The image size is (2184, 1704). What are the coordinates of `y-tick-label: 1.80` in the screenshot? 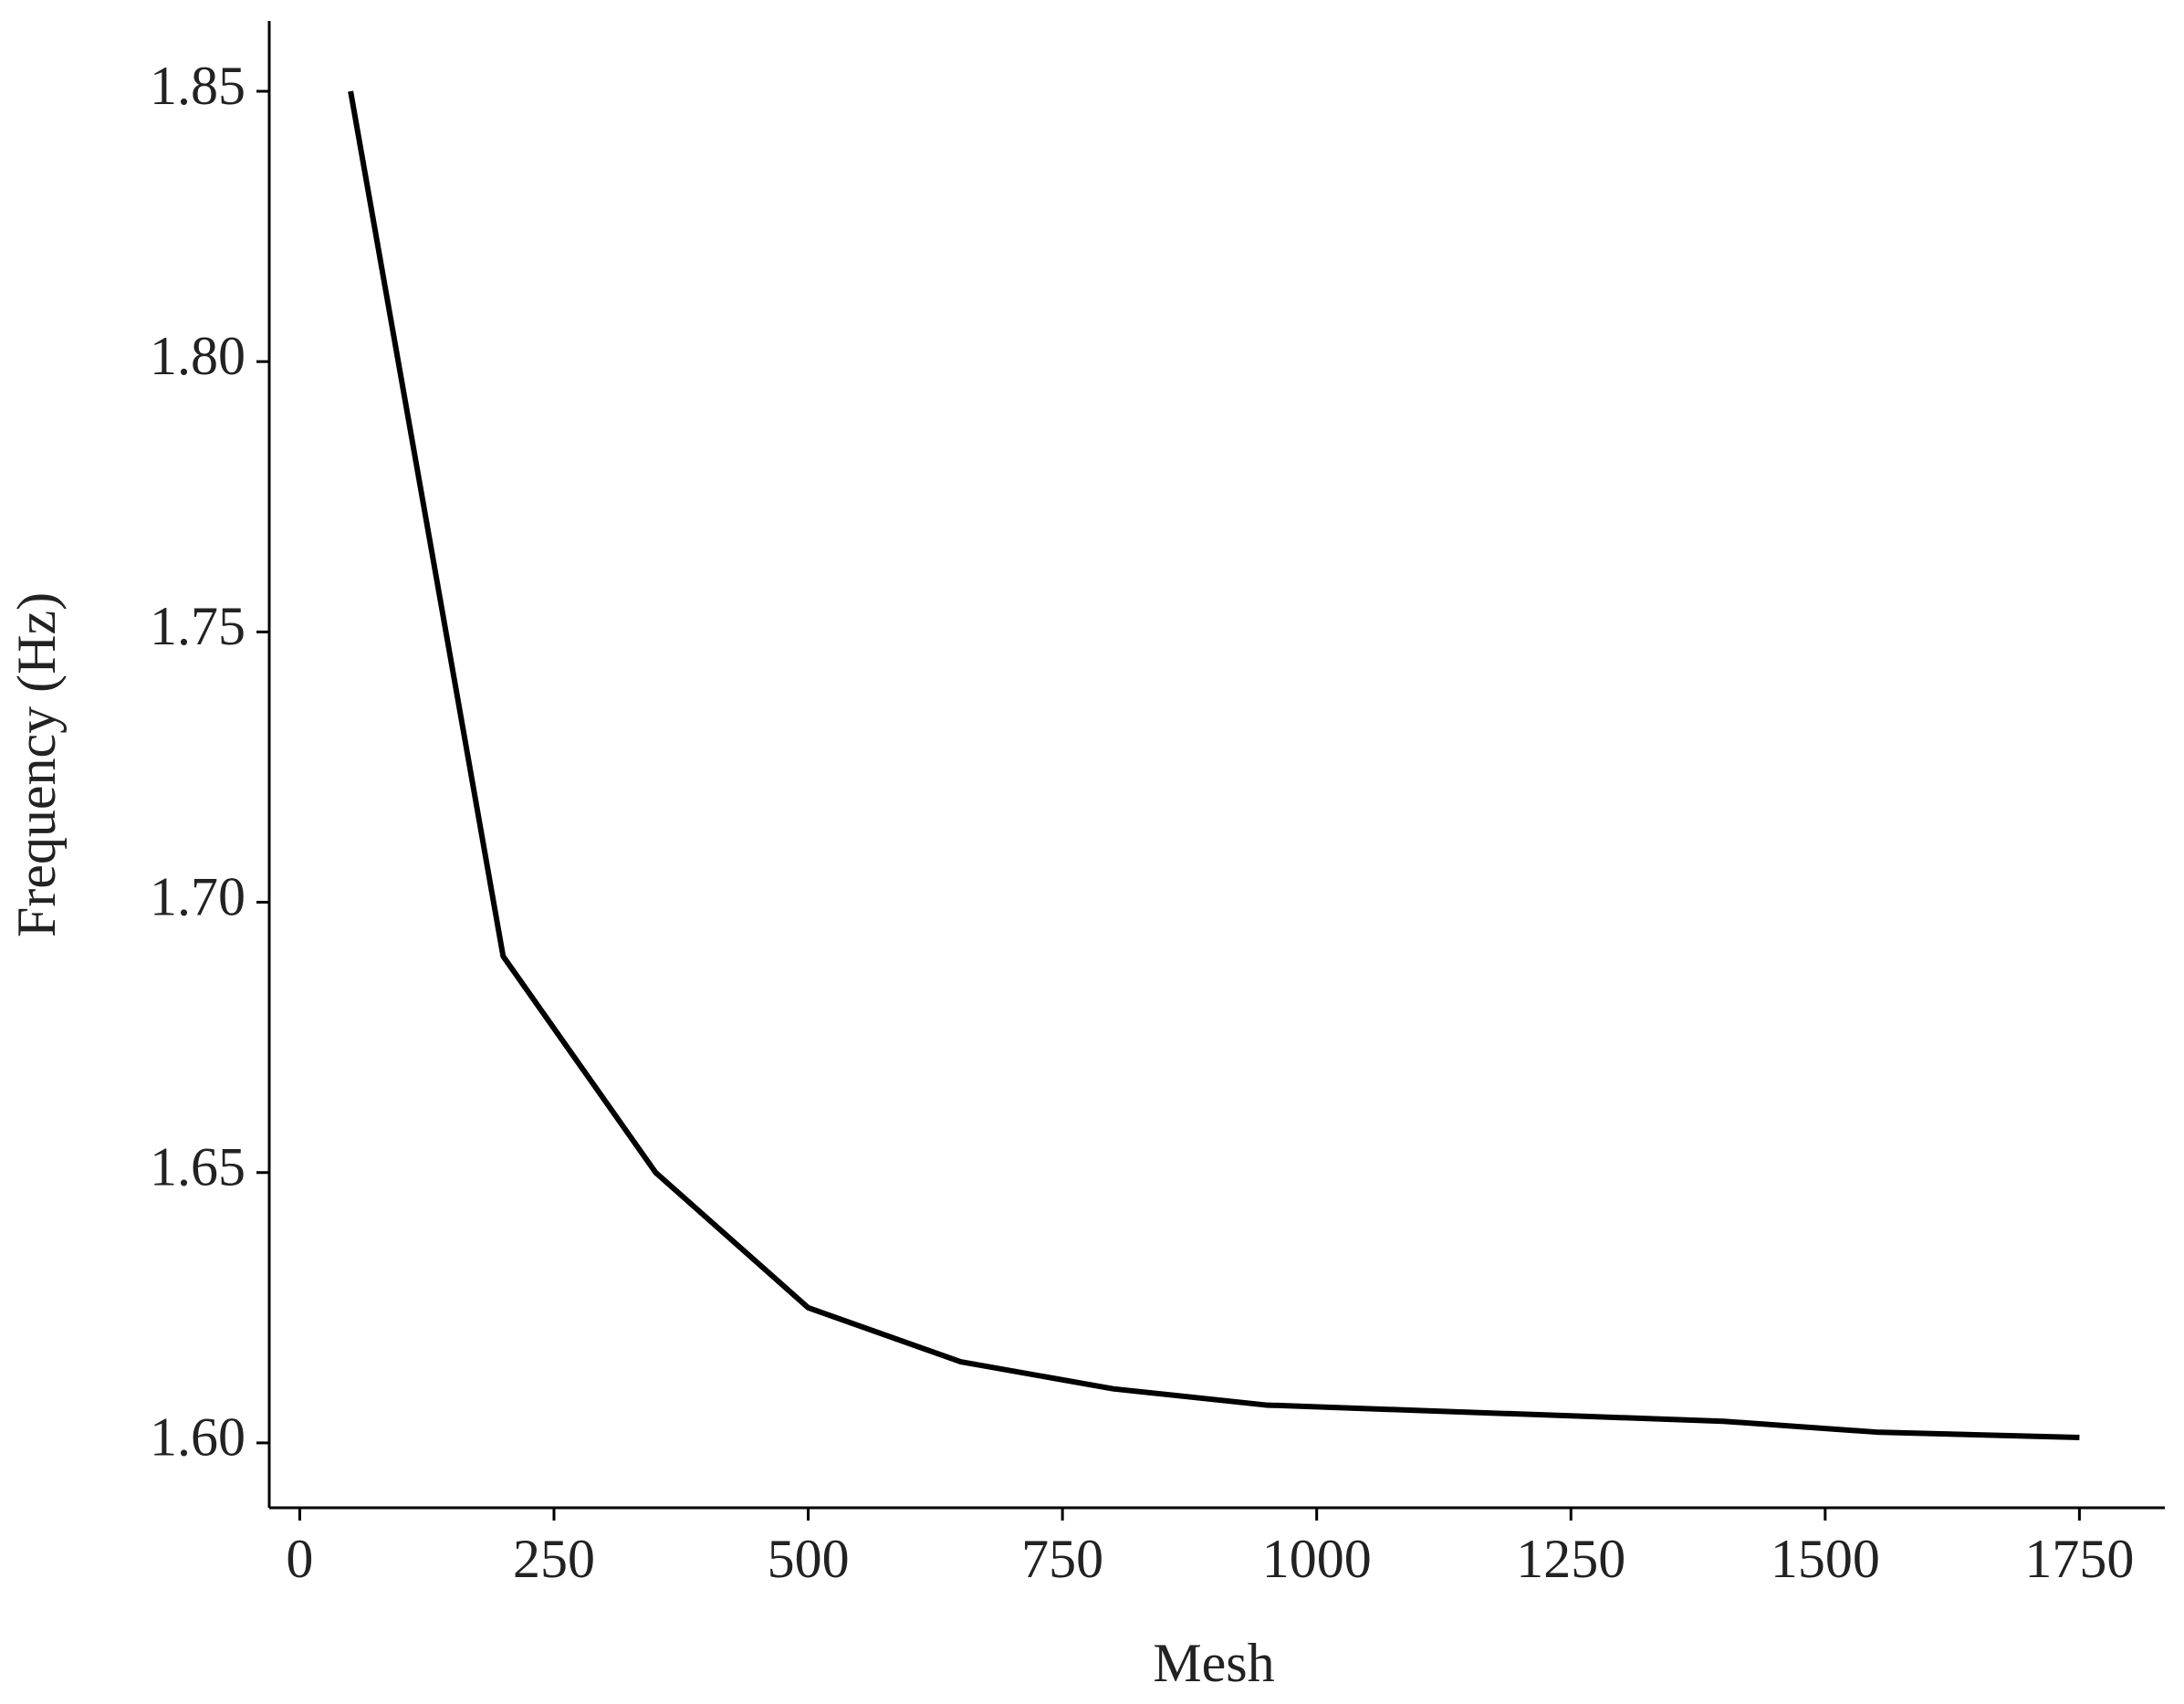 It's located at (198, 356).